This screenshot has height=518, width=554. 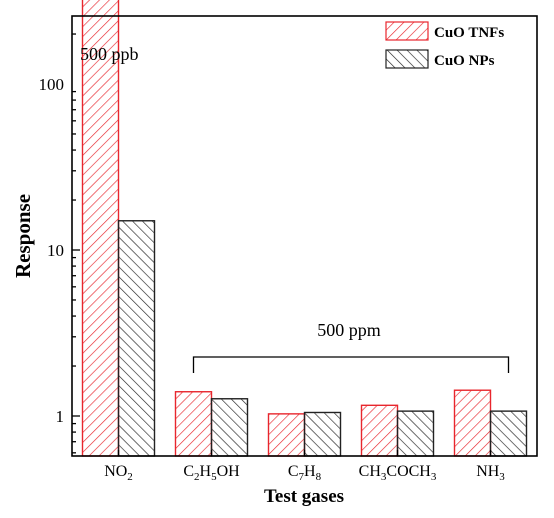 I want to click on ppm-bracket, so click(x=351, y=364).